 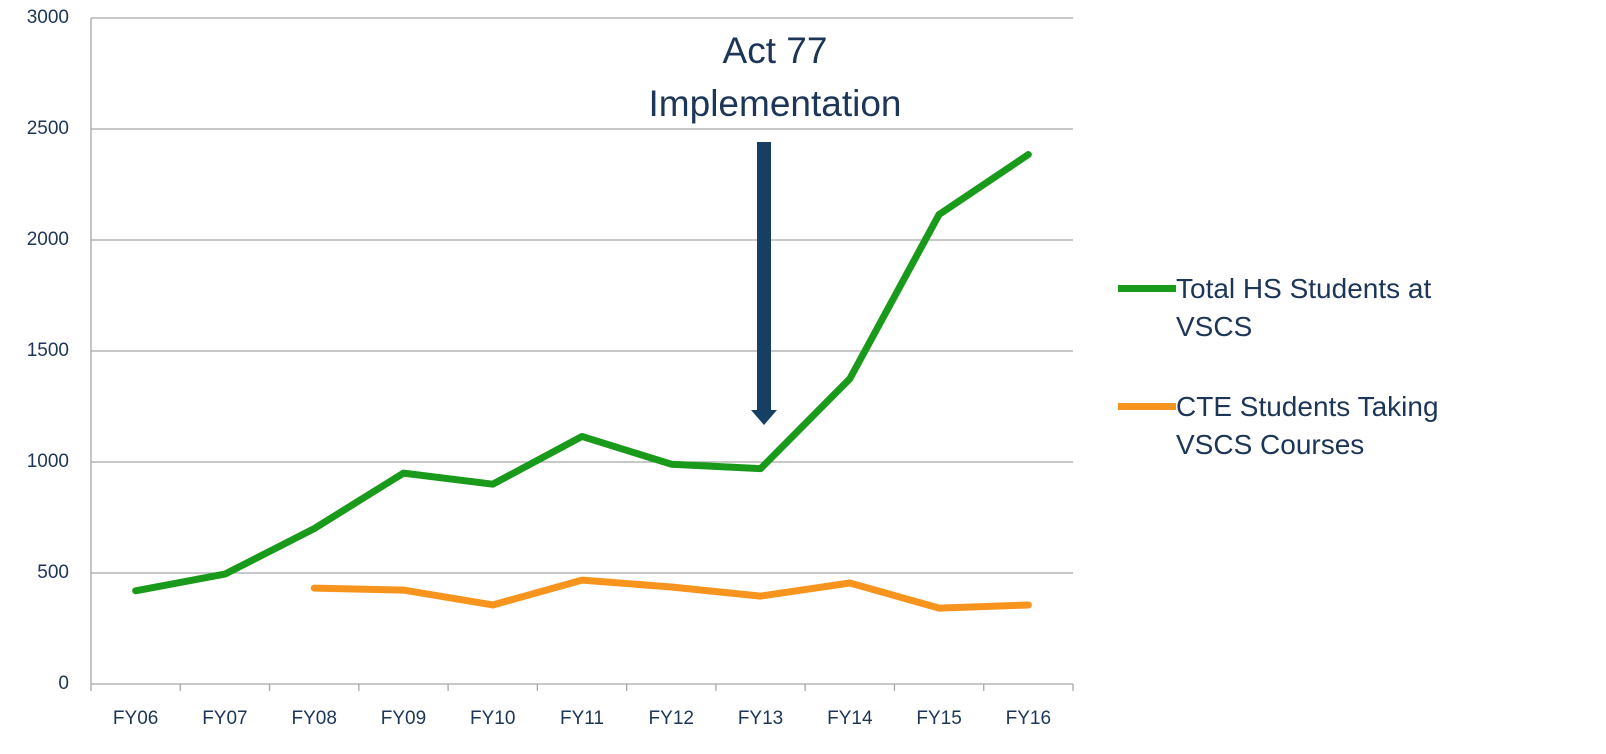 What do you see at coordinates (1307, 425) in the screenshot?
I see `legend-label: CTE Students Taking VSCS Courses` at bounding box center [1307, 425].